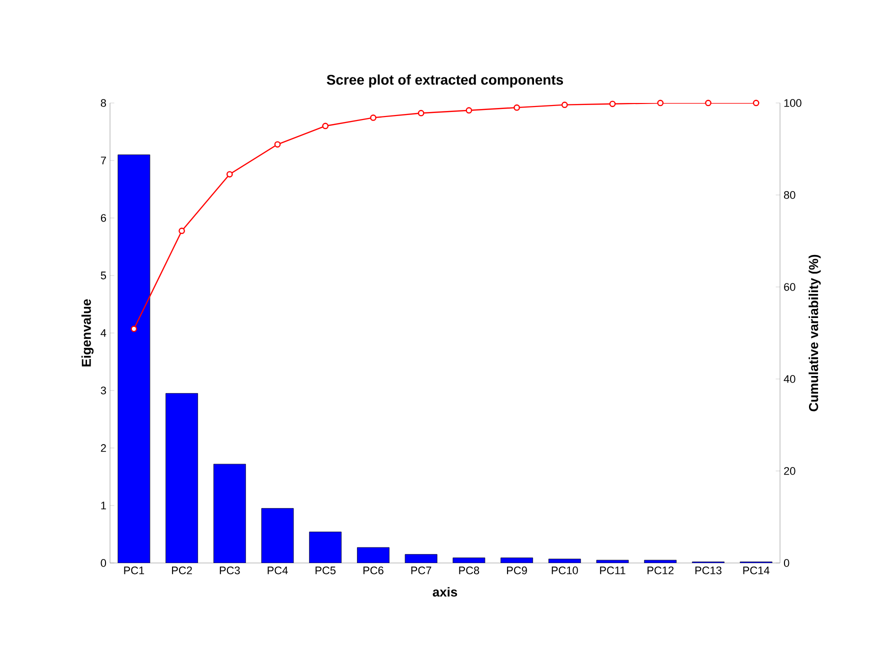 The image size is (896, 671). Describe the element at coordinates (103, 390) in the screenshot. I see `y-tick-label: 3` at that location.